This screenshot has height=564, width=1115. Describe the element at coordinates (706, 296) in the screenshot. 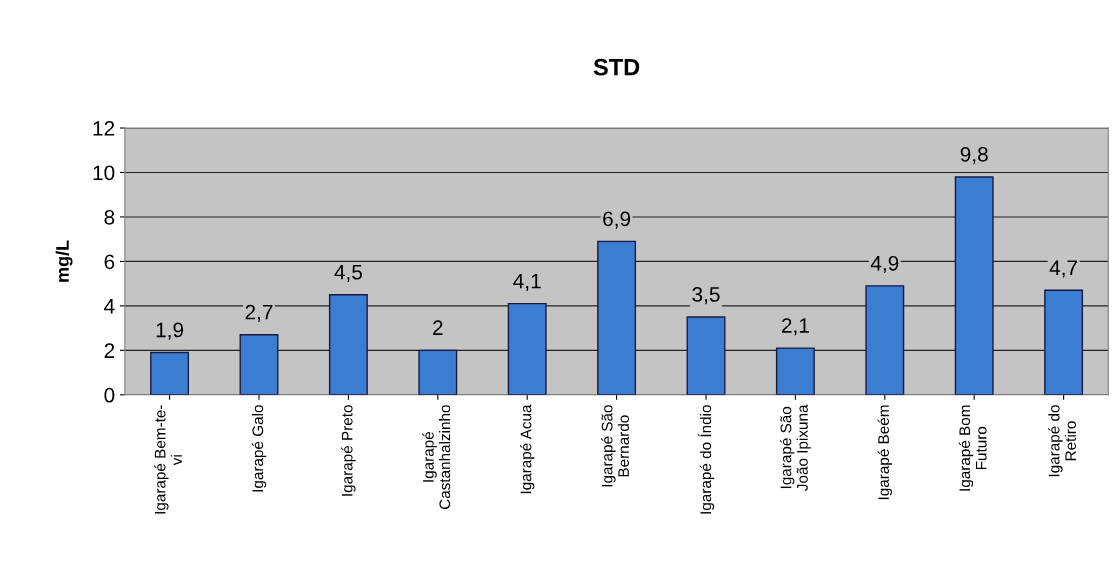

I see `data-label: 3,5` at that location.